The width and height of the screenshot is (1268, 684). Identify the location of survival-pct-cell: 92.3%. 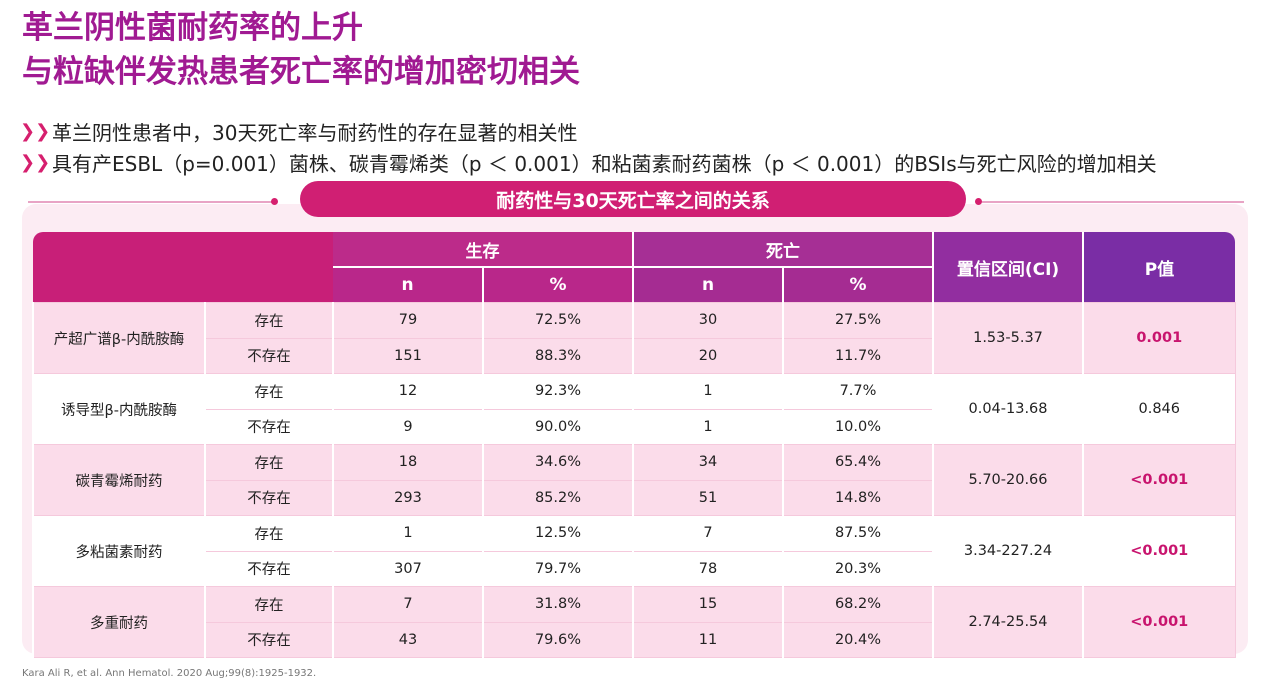
(558, 391).